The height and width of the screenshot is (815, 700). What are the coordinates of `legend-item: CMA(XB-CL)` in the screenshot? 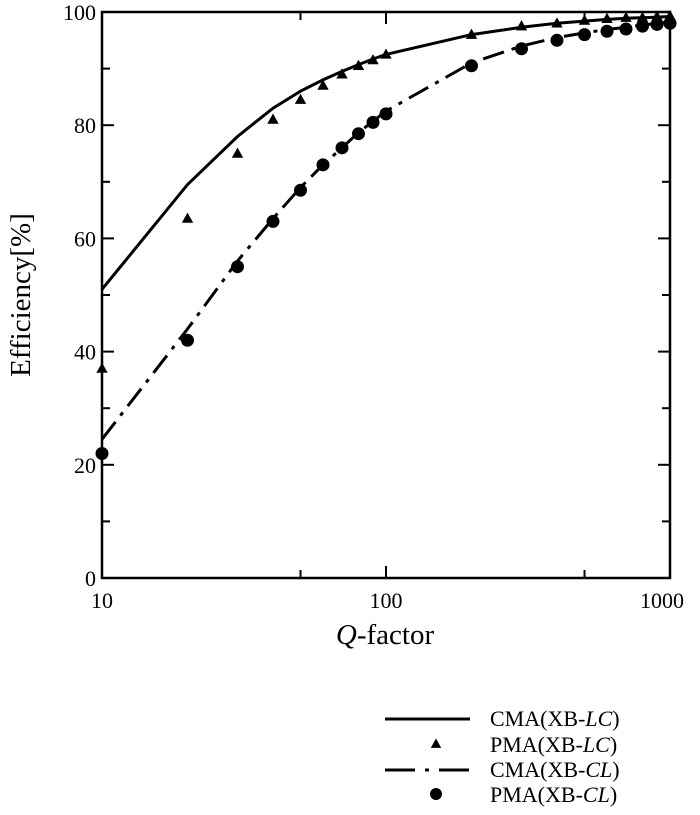 It's located at (502, 769).